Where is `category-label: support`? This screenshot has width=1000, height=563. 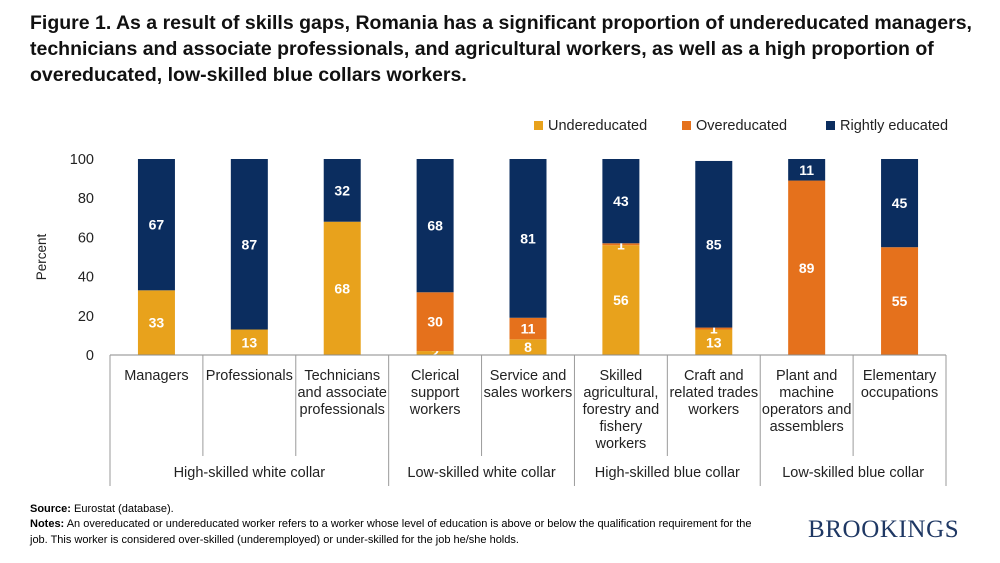 category-label: support is located at coordinates (435, 393).